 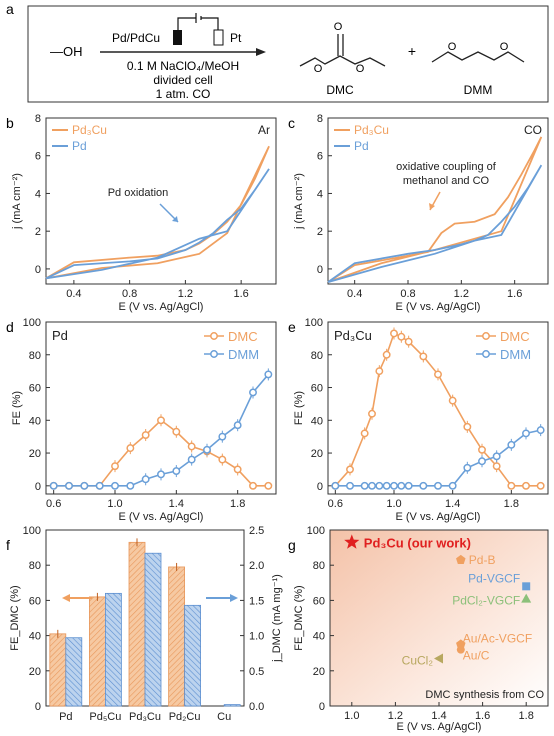 I want to click on x-tick-label-c: 0.8, so click(x=407, y=294).